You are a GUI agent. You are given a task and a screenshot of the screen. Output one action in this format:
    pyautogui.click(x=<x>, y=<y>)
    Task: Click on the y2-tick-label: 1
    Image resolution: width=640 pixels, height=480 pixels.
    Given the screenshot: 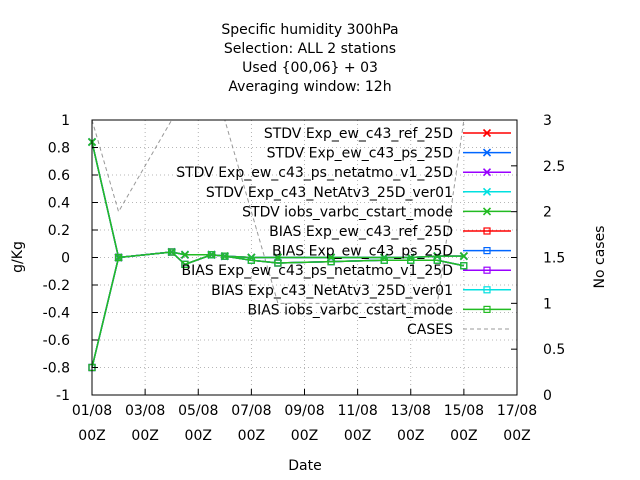 What is the action you would take?
    pyautogui.click(x=547, y=304)
    